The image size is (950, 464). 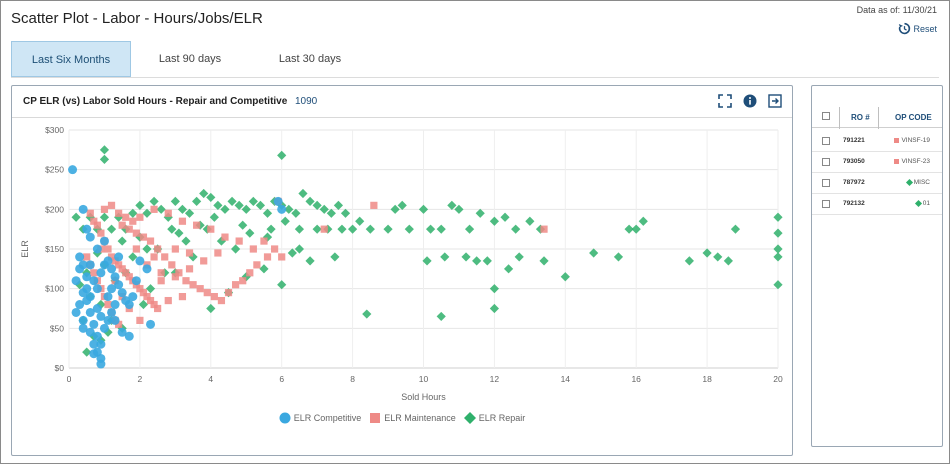 What do you see at coordinates (775, 101) in the screenshot?
I see `export-icon` at bounding box center [775, 101].